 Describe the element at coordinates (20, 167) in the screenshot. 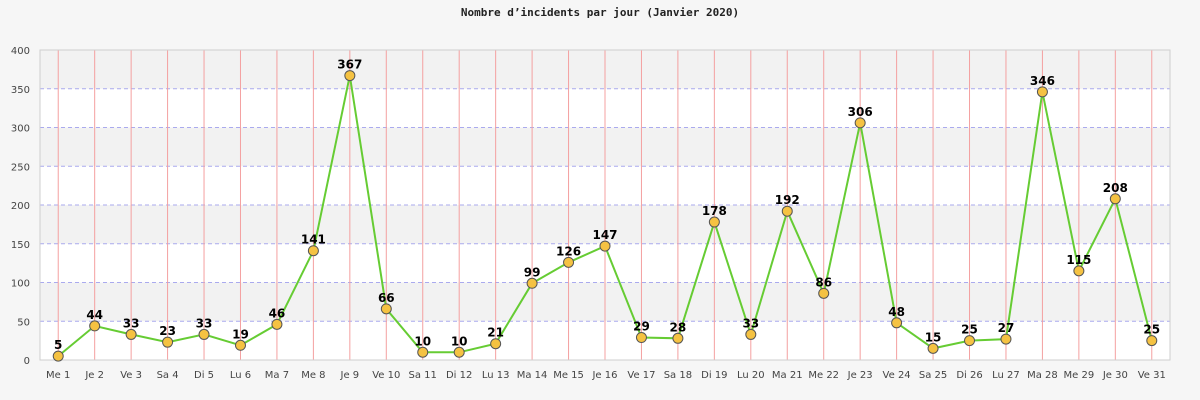

I see `y-tick-label: 250` at that location.